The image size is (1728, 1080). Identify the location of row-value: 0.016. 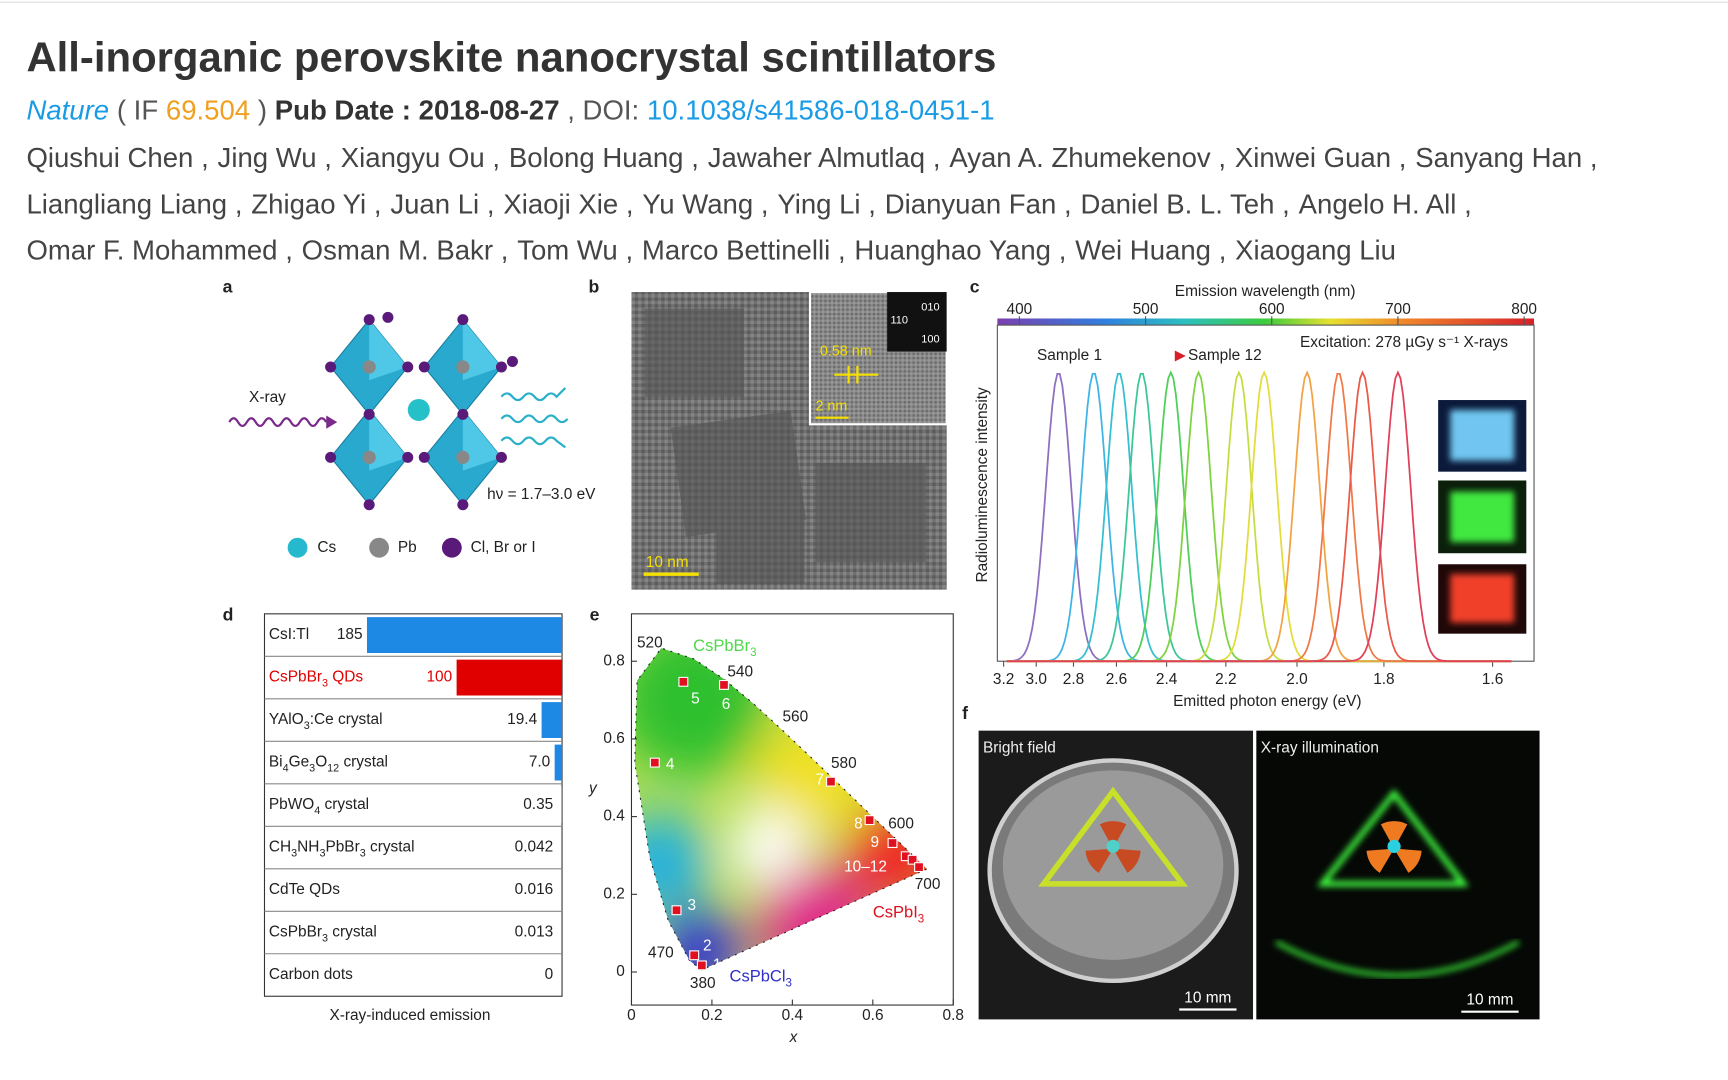
(534, 889).